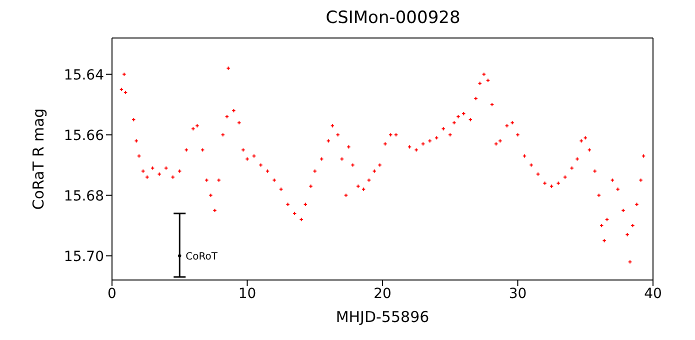 The height and width of the screenshot is (340, 695). I want to click on y-axis-title: CoRaT R mag, so click(38, 159).